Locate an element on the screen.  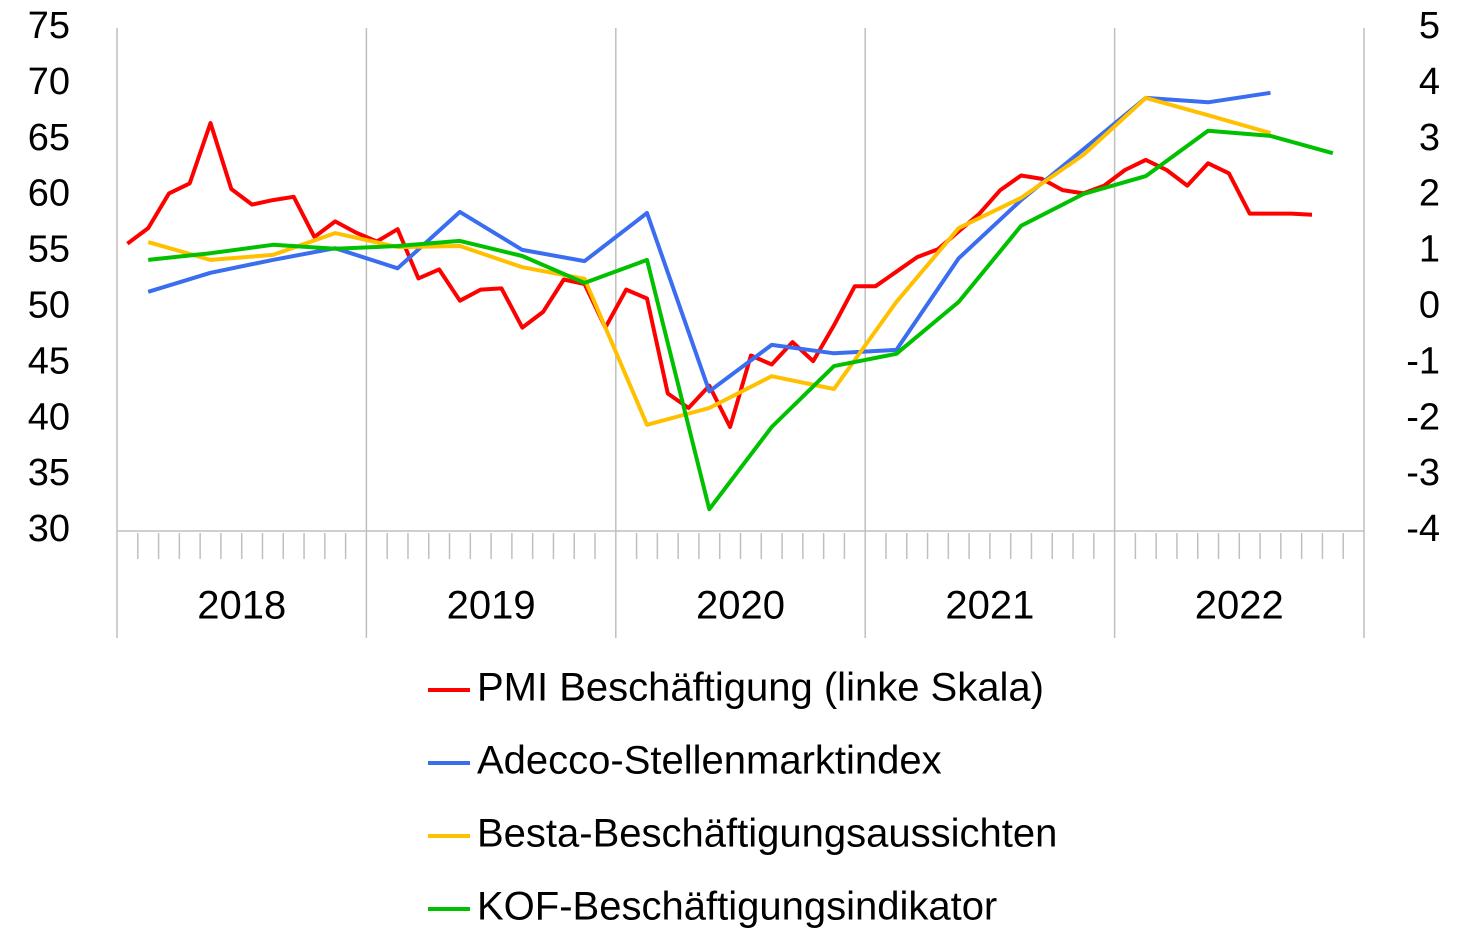
y2-tick-label: -3 is located at coordinates (1423, 473).